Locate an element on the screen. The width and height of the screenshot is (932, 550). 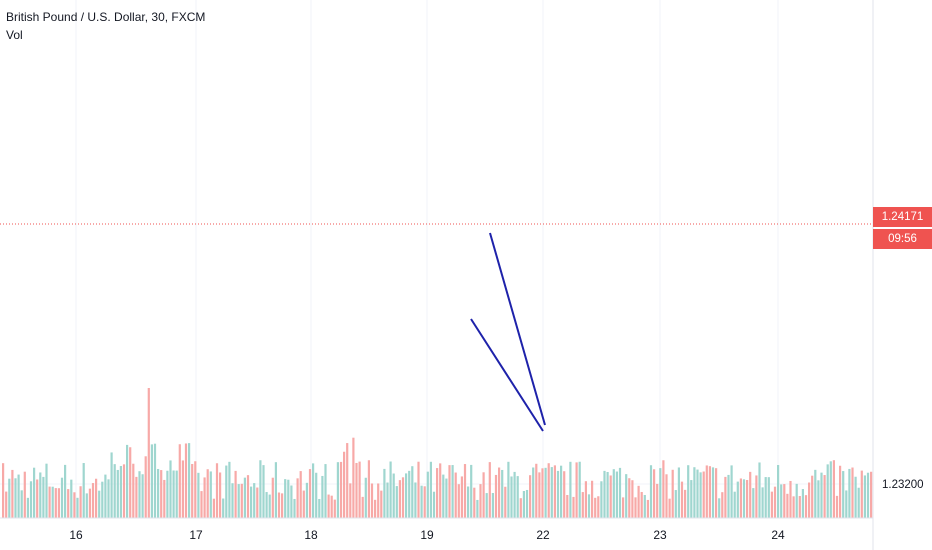
bar-countdown-badge: 09:56 is located at coordinates (902, 239).